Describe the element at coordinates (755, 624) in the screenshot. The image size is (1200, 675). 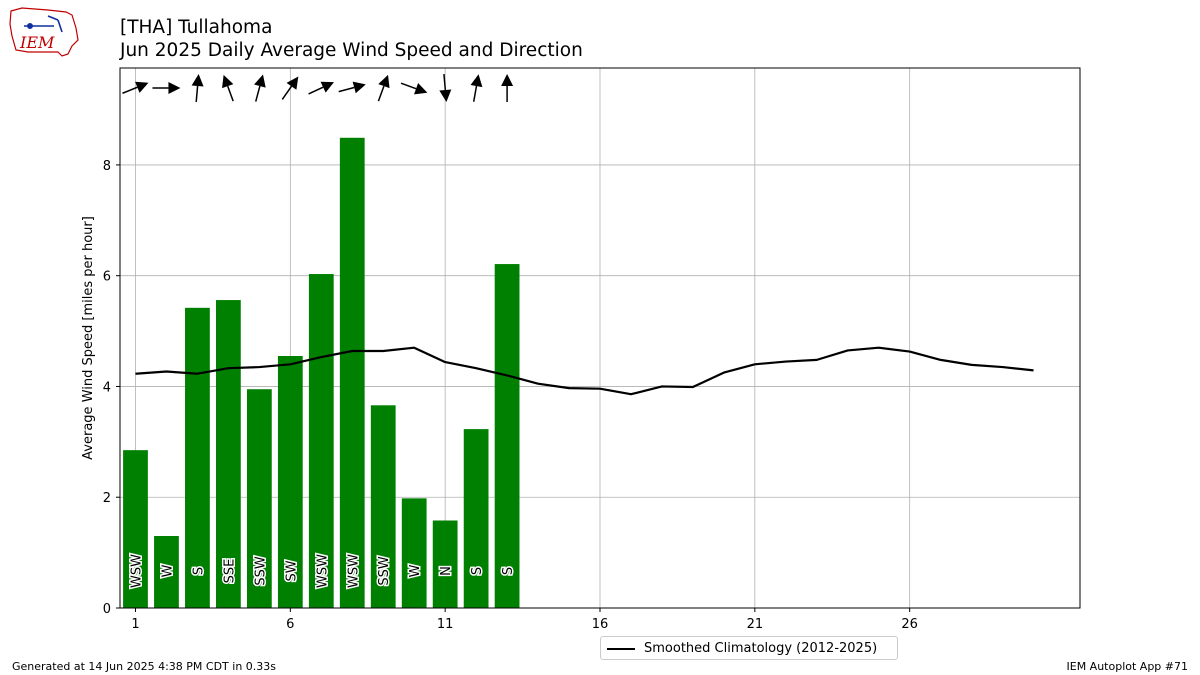
I see `x-tick-label: 21` at that location.